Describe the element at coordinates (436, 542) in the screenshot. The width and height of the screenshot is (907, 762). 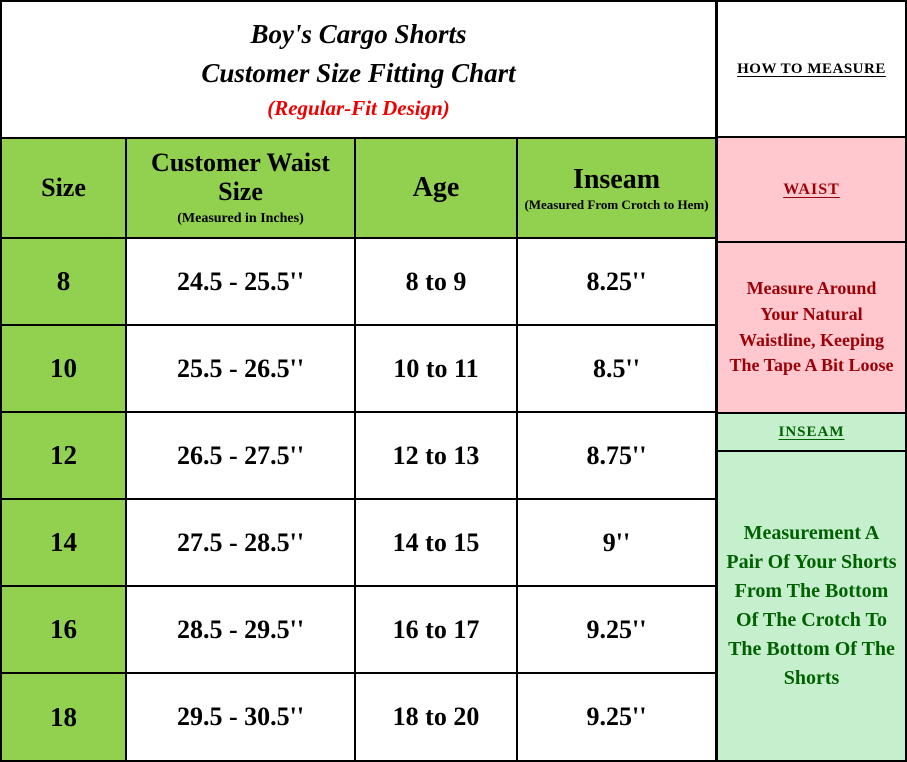
I see `age-cell: 14 to 15` at that location.